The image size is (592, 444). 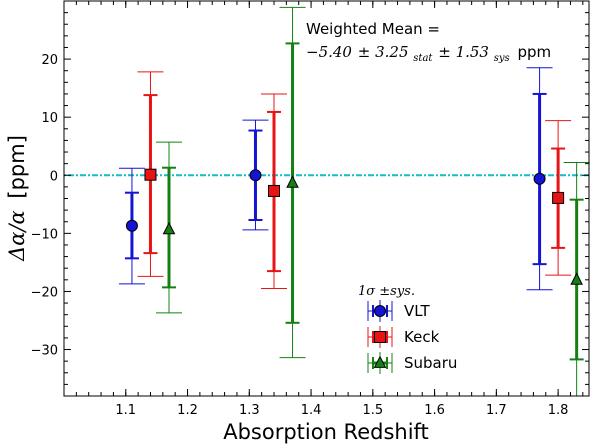 What do you see at coordinates (444, 52) in the screenshot?
I see `annotation-pm-sys: ±` at bounding box center [444, 52].